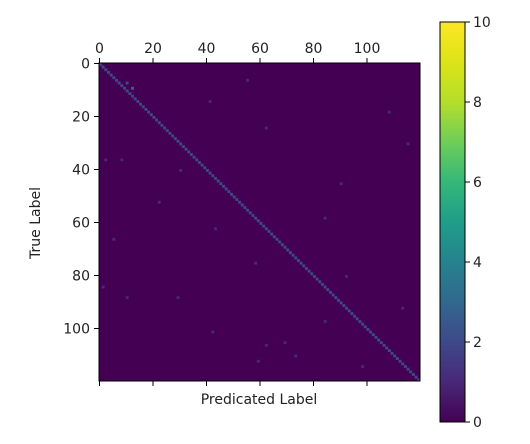 This screenshot has height=444, width=530. What do you see at coordinates (81, 118) in the screenshot?
I see `y-tick-label: 20` at bounding box center [81, 118].